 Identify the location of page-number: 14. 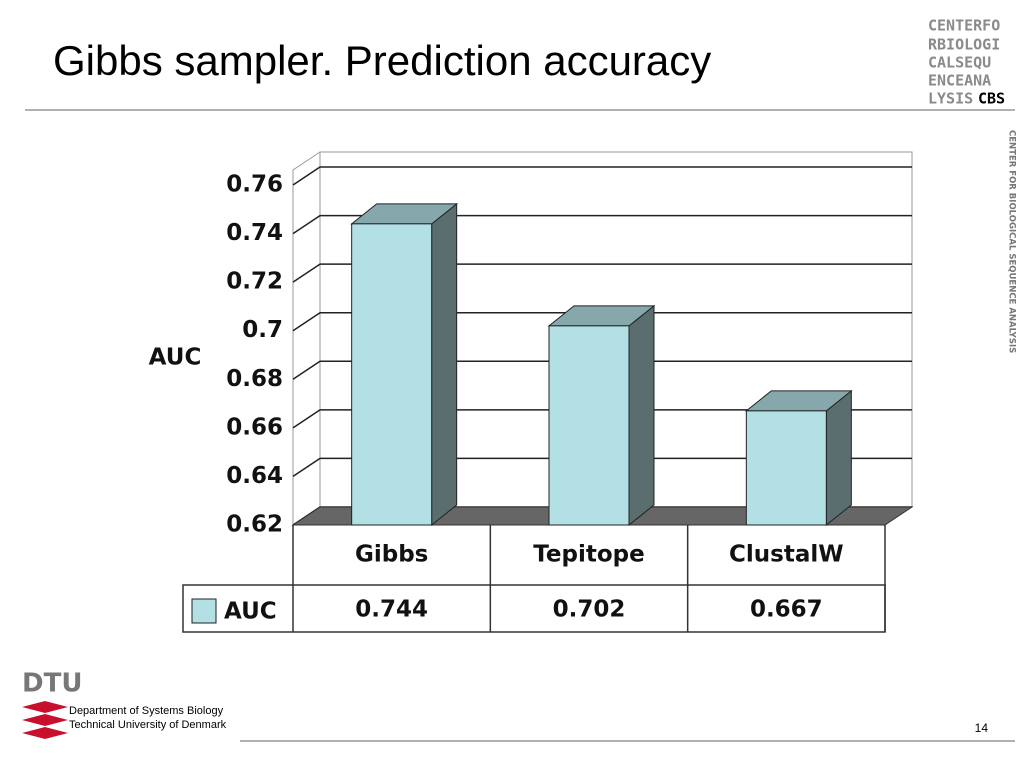
(982, 728).